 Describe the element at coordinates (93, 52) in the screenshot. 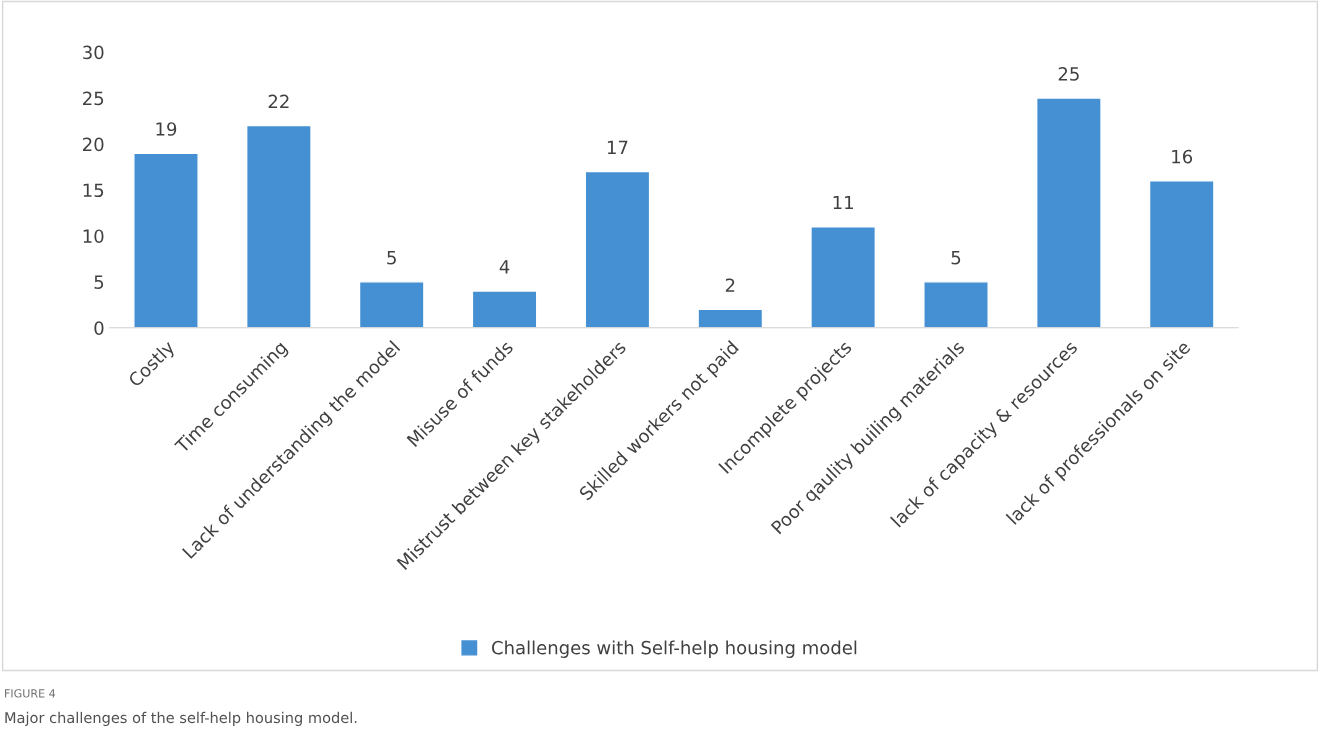

I see `y-tick-label: 30` at that location.